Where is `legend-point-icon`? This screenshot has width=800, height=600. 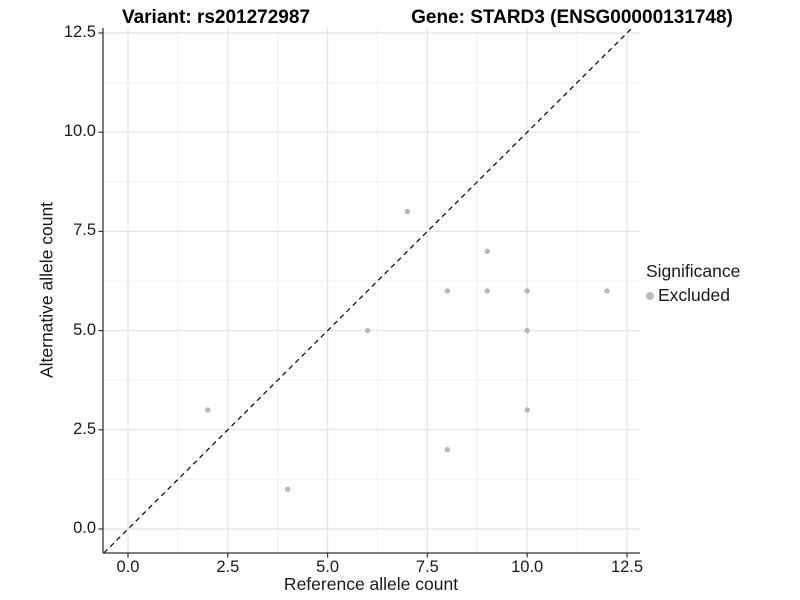
legend-point-icon is located at coordinates (650, 295).